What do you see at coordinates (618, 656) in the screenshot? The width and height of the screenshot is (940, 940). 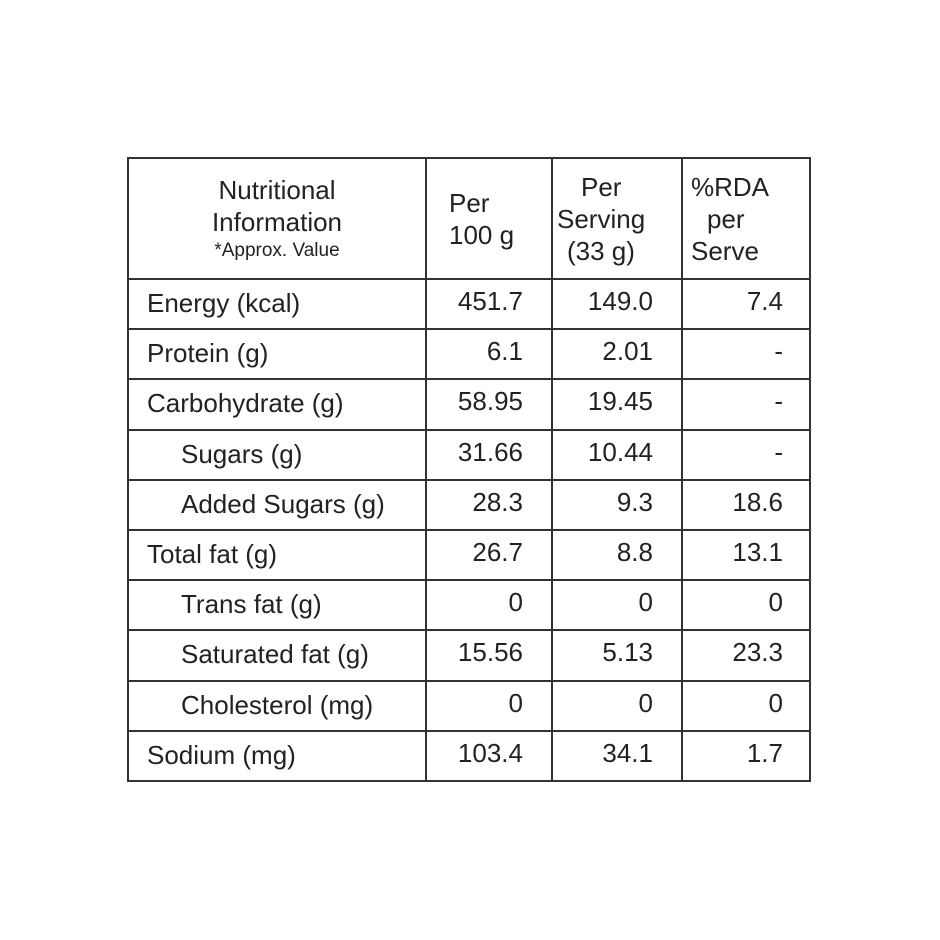 I see `value-cell: 5.13` at bounding box center [618, 656].